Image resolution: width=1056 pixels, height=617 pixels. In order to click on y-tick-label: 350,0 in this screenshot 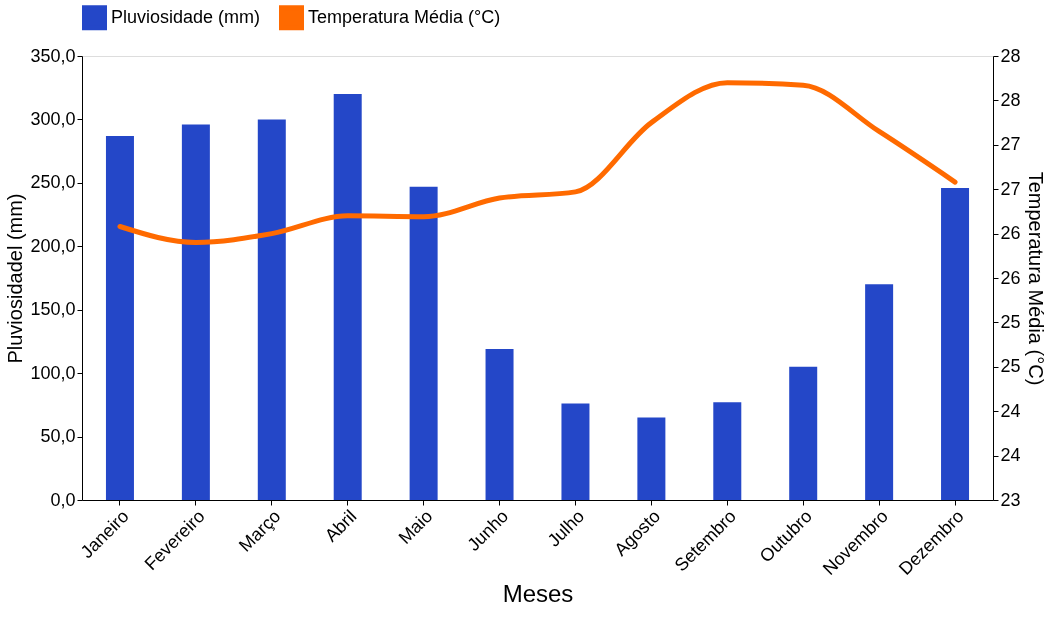, I will do `click(53, 55)`.